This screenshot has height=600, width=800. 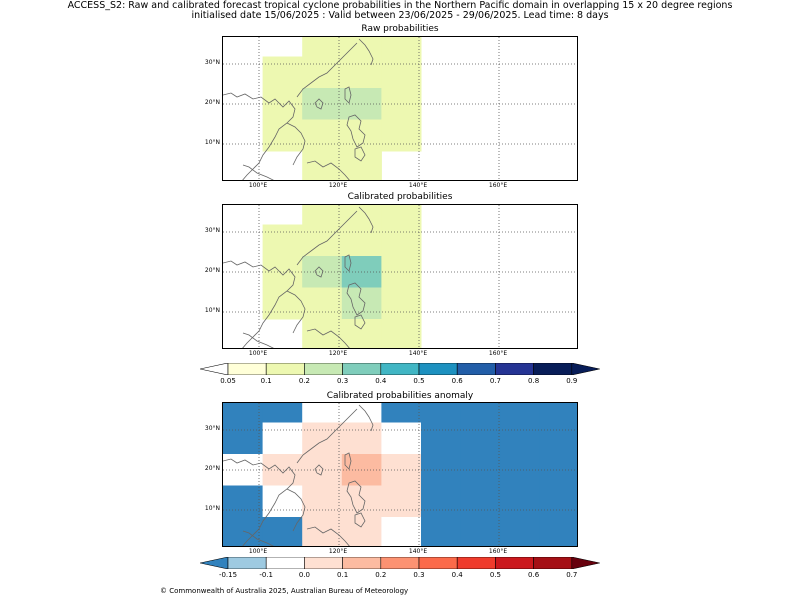 I want to click on lon-label-120e: 120°E, so click(x=338, y=185).